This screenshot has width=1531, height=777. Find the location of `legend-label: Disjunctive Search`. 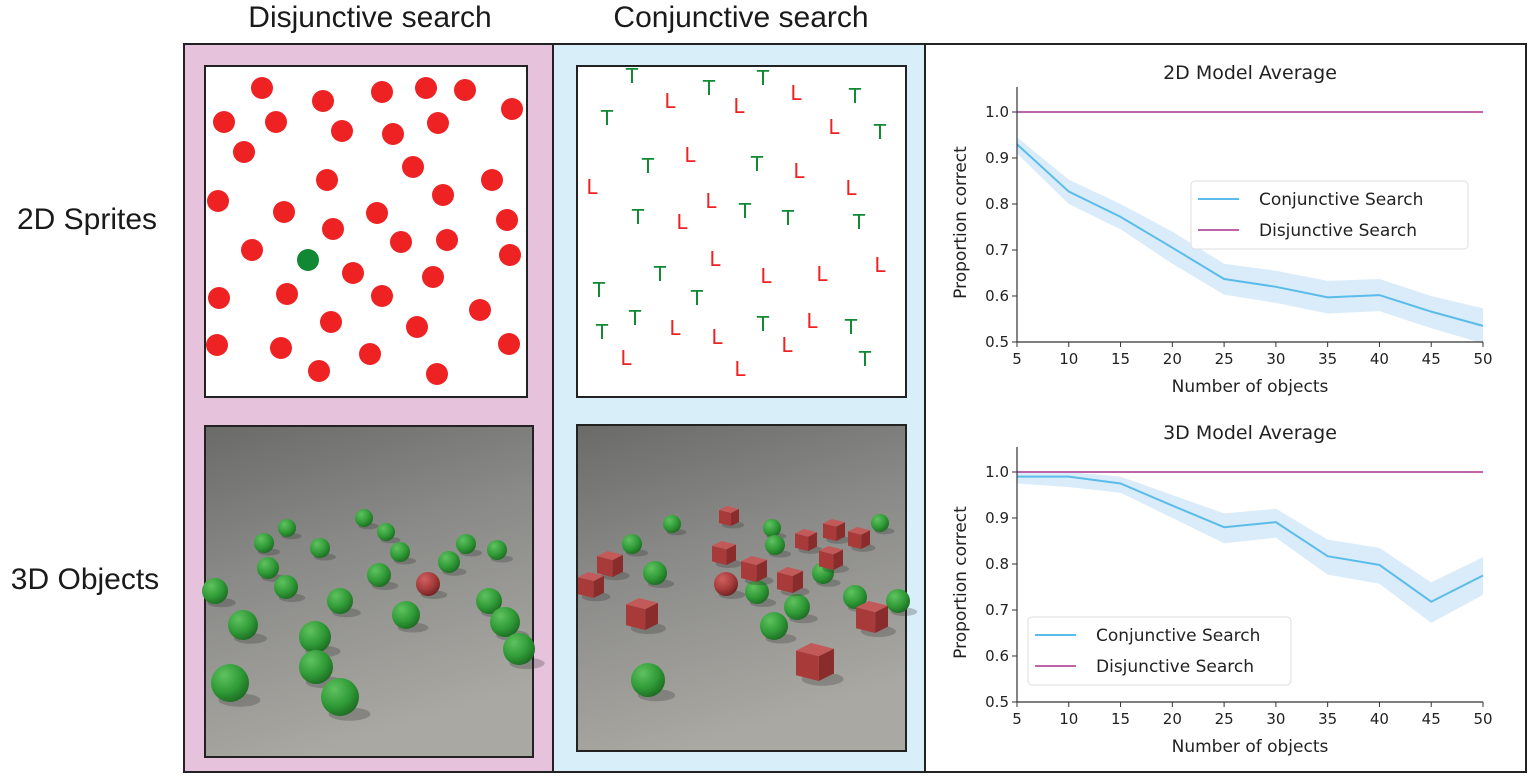

legend-label: Disjunctive Search is located at coordinates (1338, 231).